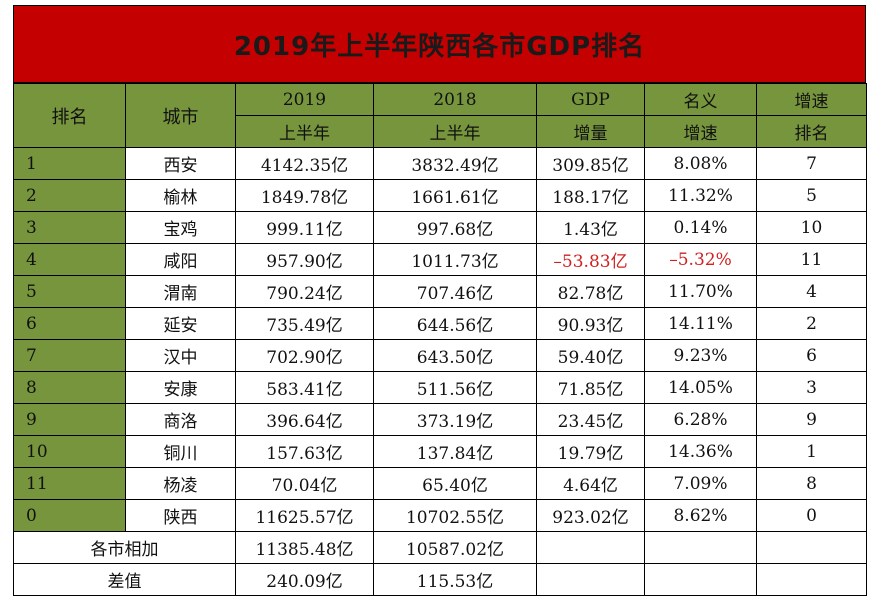 The height and width of the screenshot is (601, 874). What do you see at coordinates (69, 355) in the screenshot?
I see `row-rank: 7` at bounding box center [69, 355].